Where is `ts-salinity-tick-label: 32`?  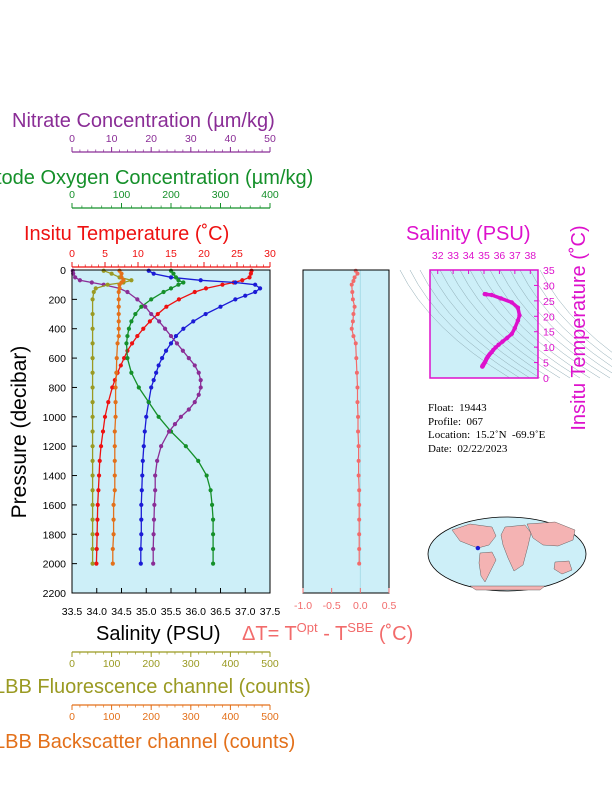
ts-salinity-tick-label: 32 is located at coordinates (438, 256).